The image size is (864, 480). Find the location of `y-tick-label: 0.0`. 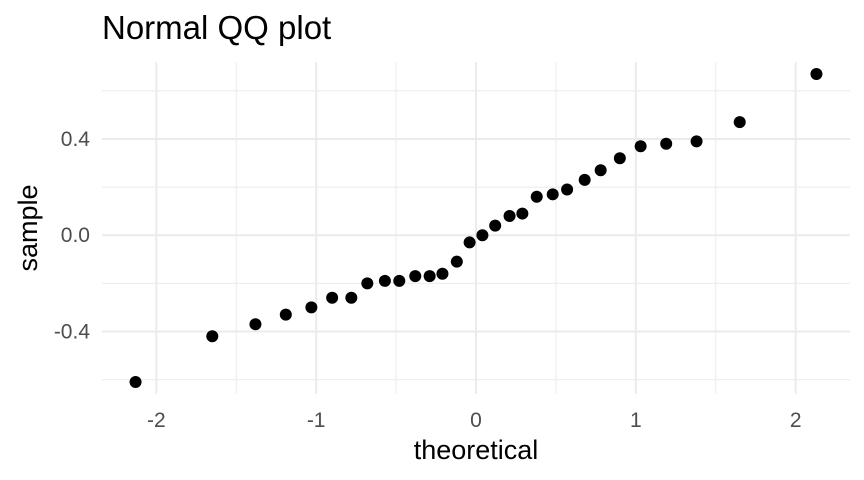

y-tick-label: 0.0 is located at coordinates (75, 235).